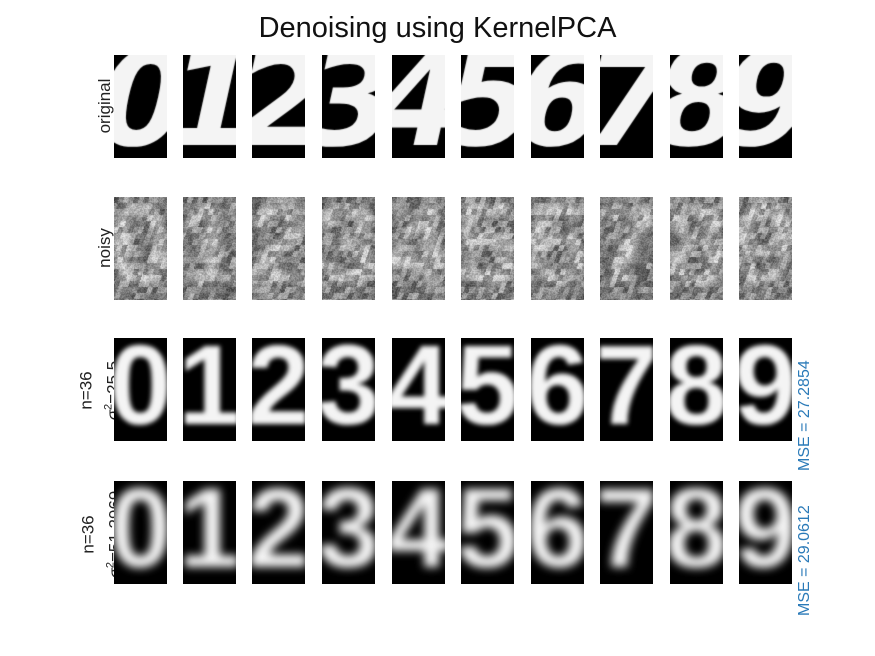  Describe the element at coordinates (105, 106) in the screenshot. I see `row-label-original: original` at that location.